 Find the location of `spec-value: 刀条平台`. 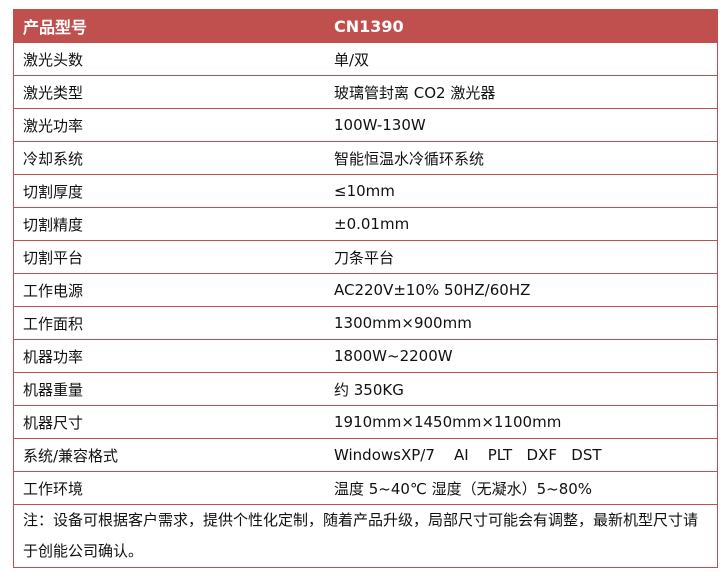

spec-value: 刀条平台 is located at coordinates (521, 257).